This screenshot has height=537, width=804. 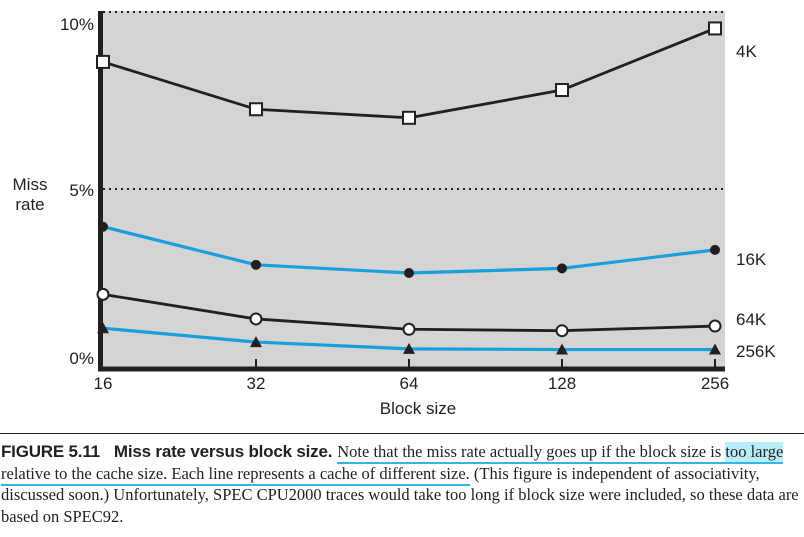 I want to click on y-tick-label-10: 10%, so click(x=76, y=24).